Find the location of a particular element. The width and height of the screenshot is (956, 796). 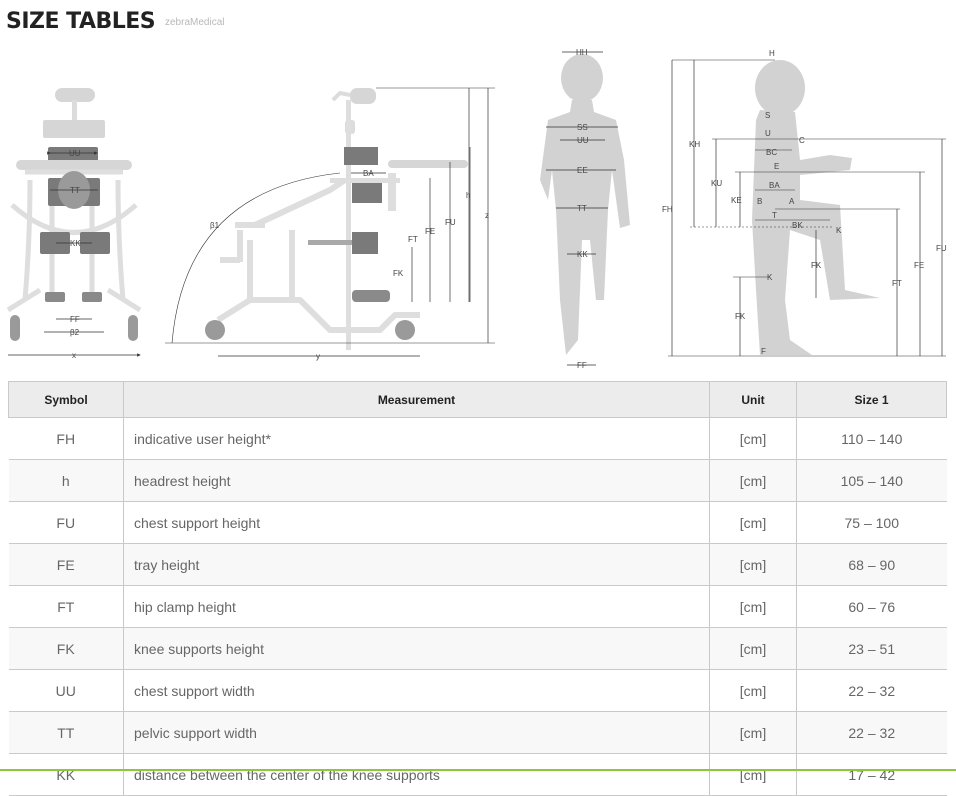

label-U: U is located at coordinates (768, 133).